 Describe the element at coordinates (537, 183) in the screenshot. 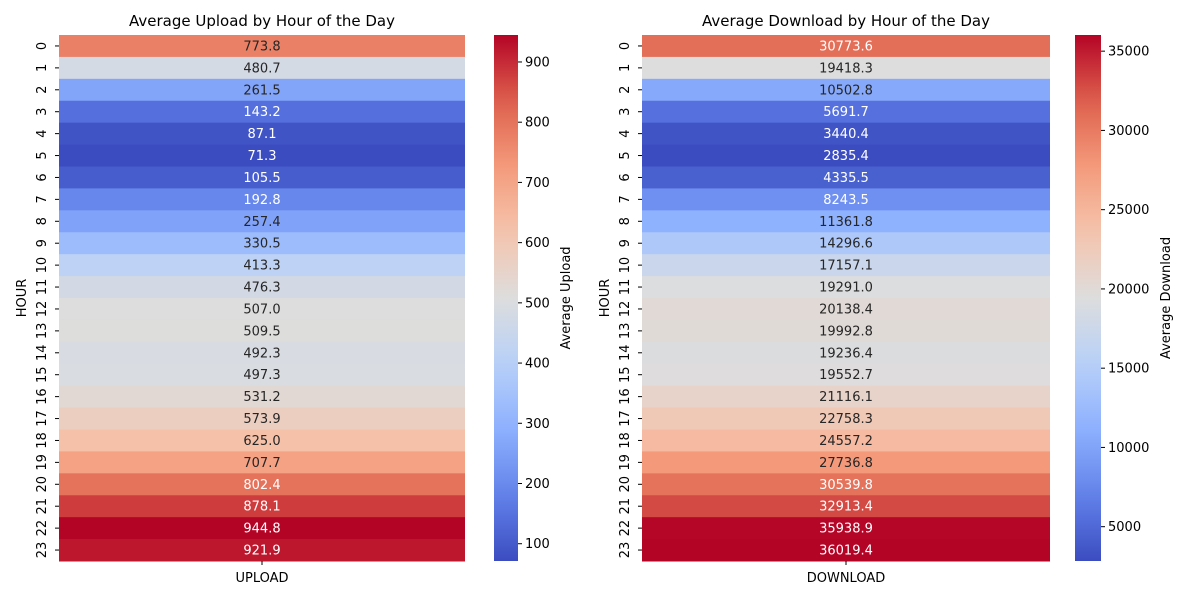

I see `colorbar-tick-label: 700` at that location.